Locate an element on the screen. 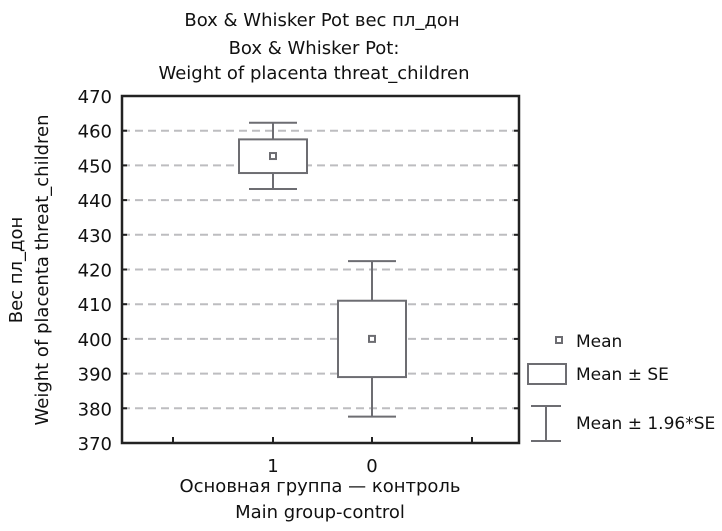  y-tick-label: 410 is located at coordinates (95, 305).